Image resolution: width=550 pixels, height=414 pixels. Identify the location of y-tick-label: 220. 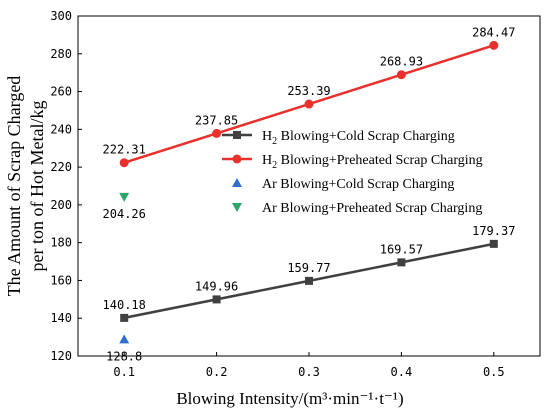
(61, 167).